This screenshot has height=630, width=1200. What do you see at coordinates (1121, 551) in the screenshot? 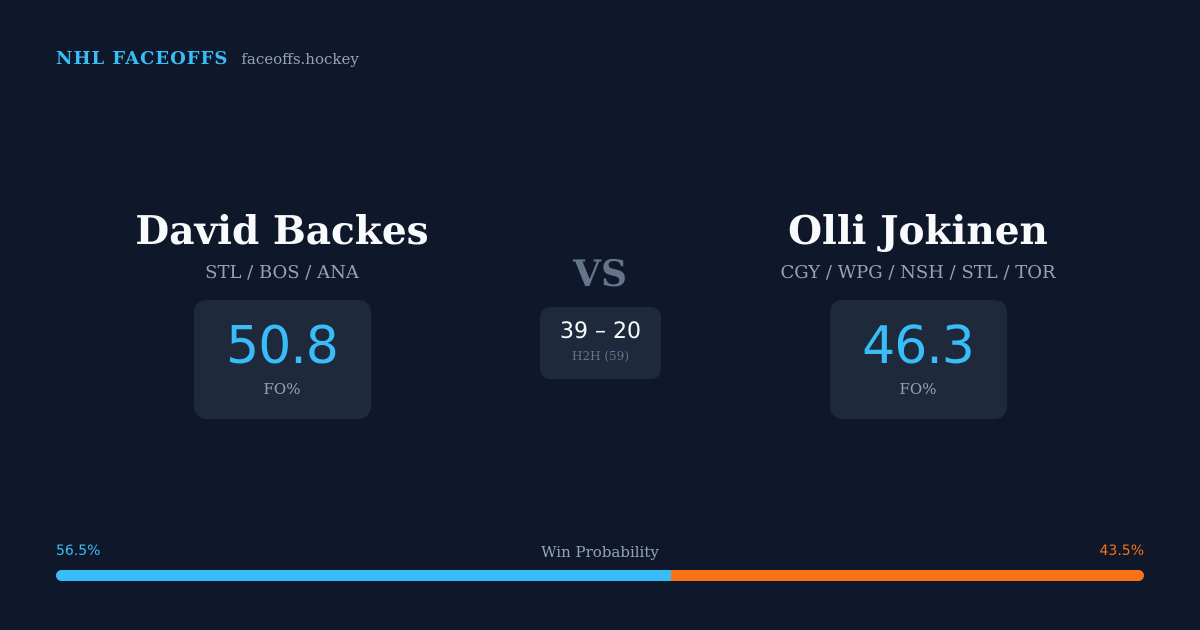
I see `win-probability-right-label: 43.5%` at bounding box center [1121, 551].